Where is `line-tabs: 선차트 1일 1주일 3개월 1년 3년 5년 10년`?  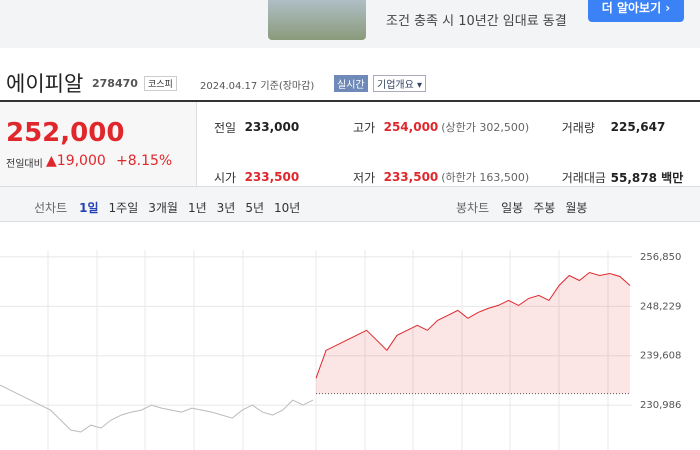 line-tabs: 선차트 1일 1주일 3개월 1년 3년 5년 10년 is located at coordinates (172, 206).